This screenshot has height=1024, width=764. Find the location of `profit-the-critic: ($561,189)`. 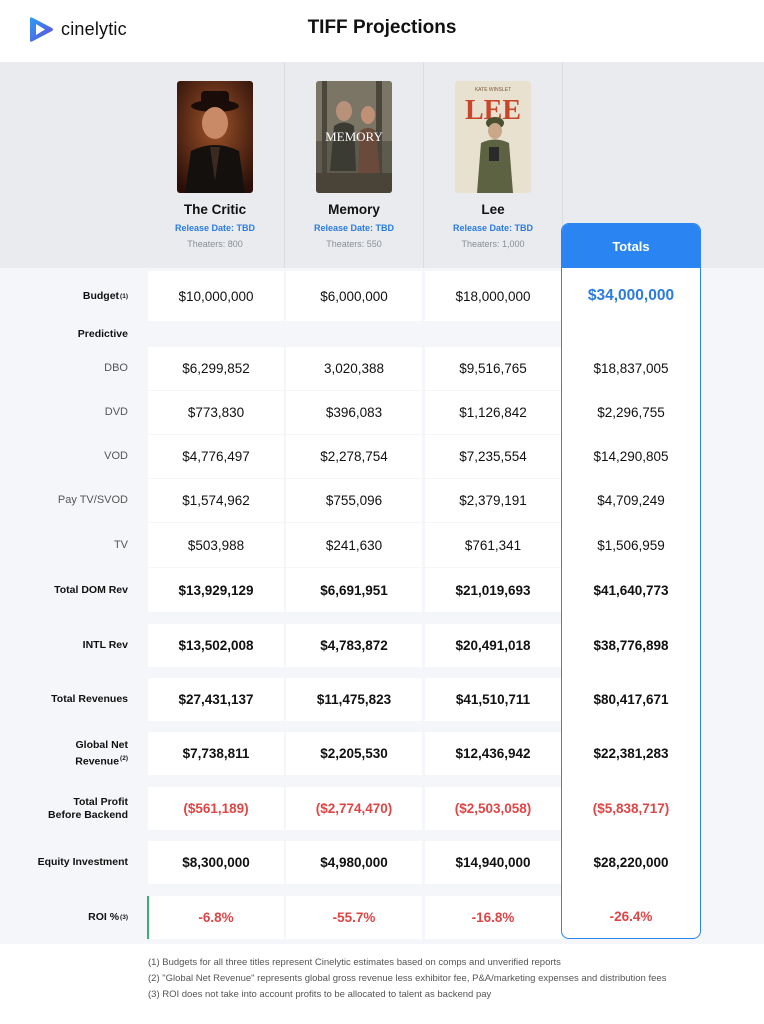

profit-the-critic: ($561,189) is located at coordinates (216, 808).